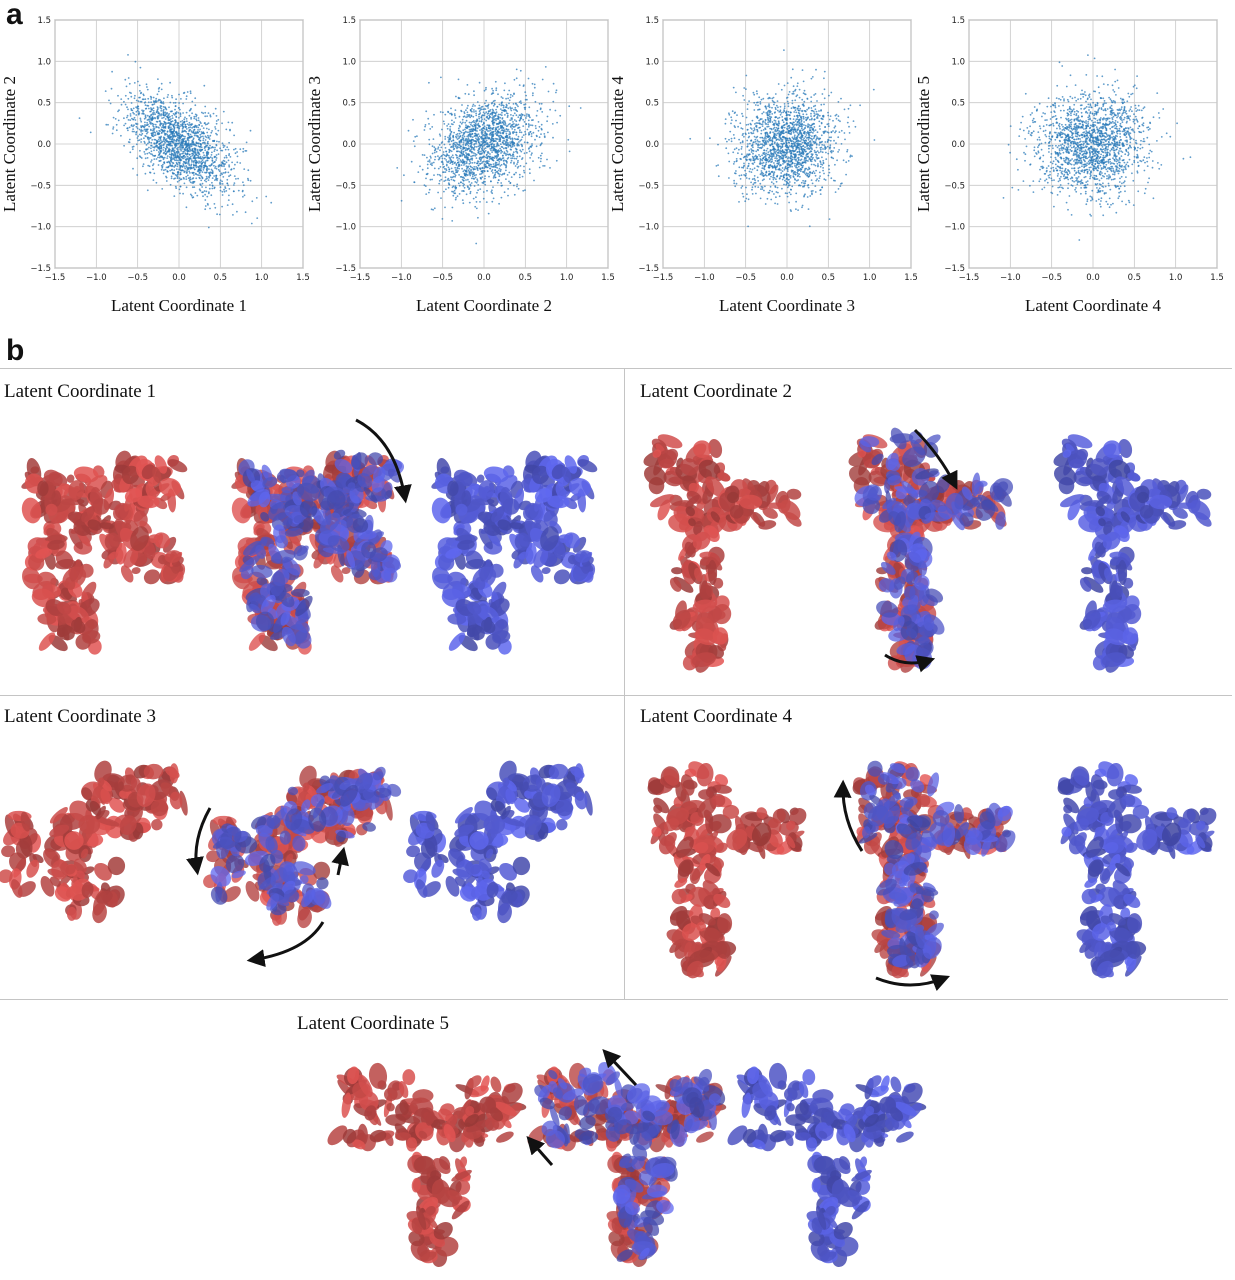 Image resolution: width=1235 pixels, height=1280 pixels. What do you see at coordinates (44, 145) in the screenshot?
I see `y-tick-label: 0.0` at bounding box center [44, 145].